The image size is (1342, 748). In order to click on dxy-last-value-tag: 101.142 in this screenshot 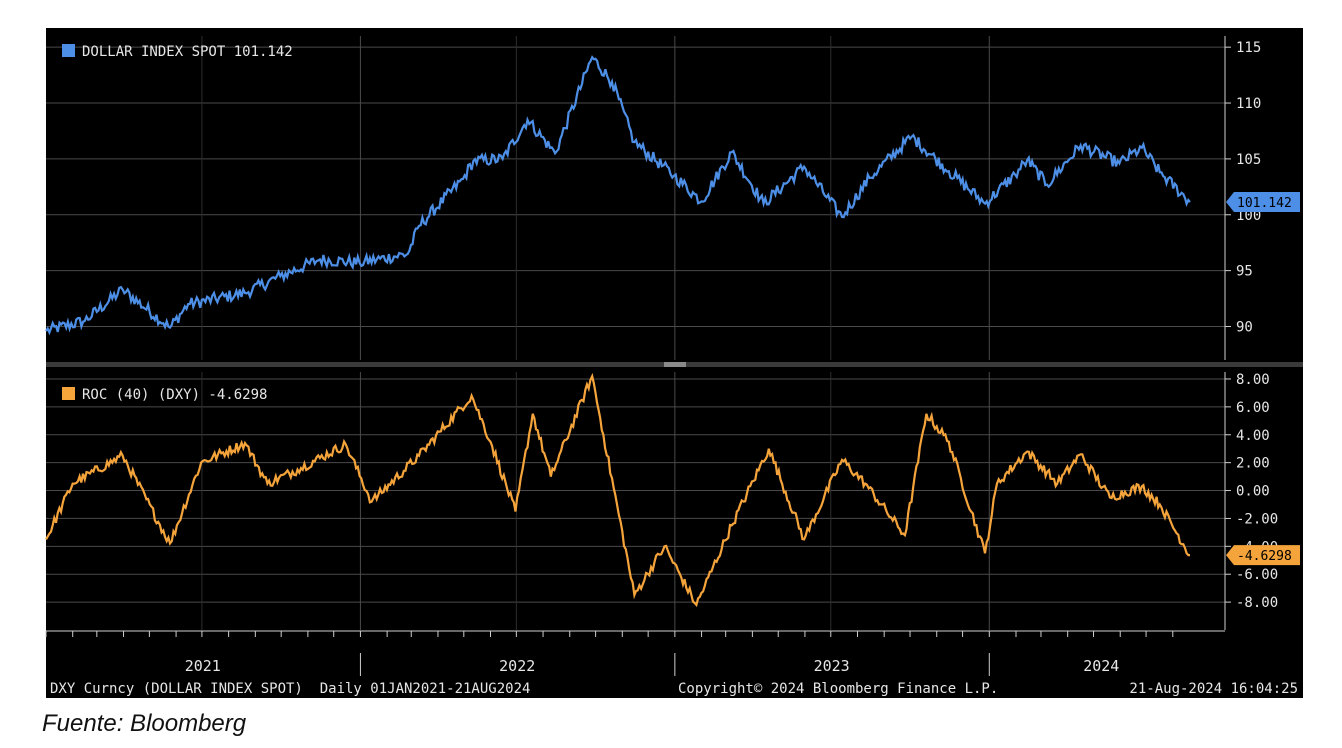, I will do `click(1263, 201)`.